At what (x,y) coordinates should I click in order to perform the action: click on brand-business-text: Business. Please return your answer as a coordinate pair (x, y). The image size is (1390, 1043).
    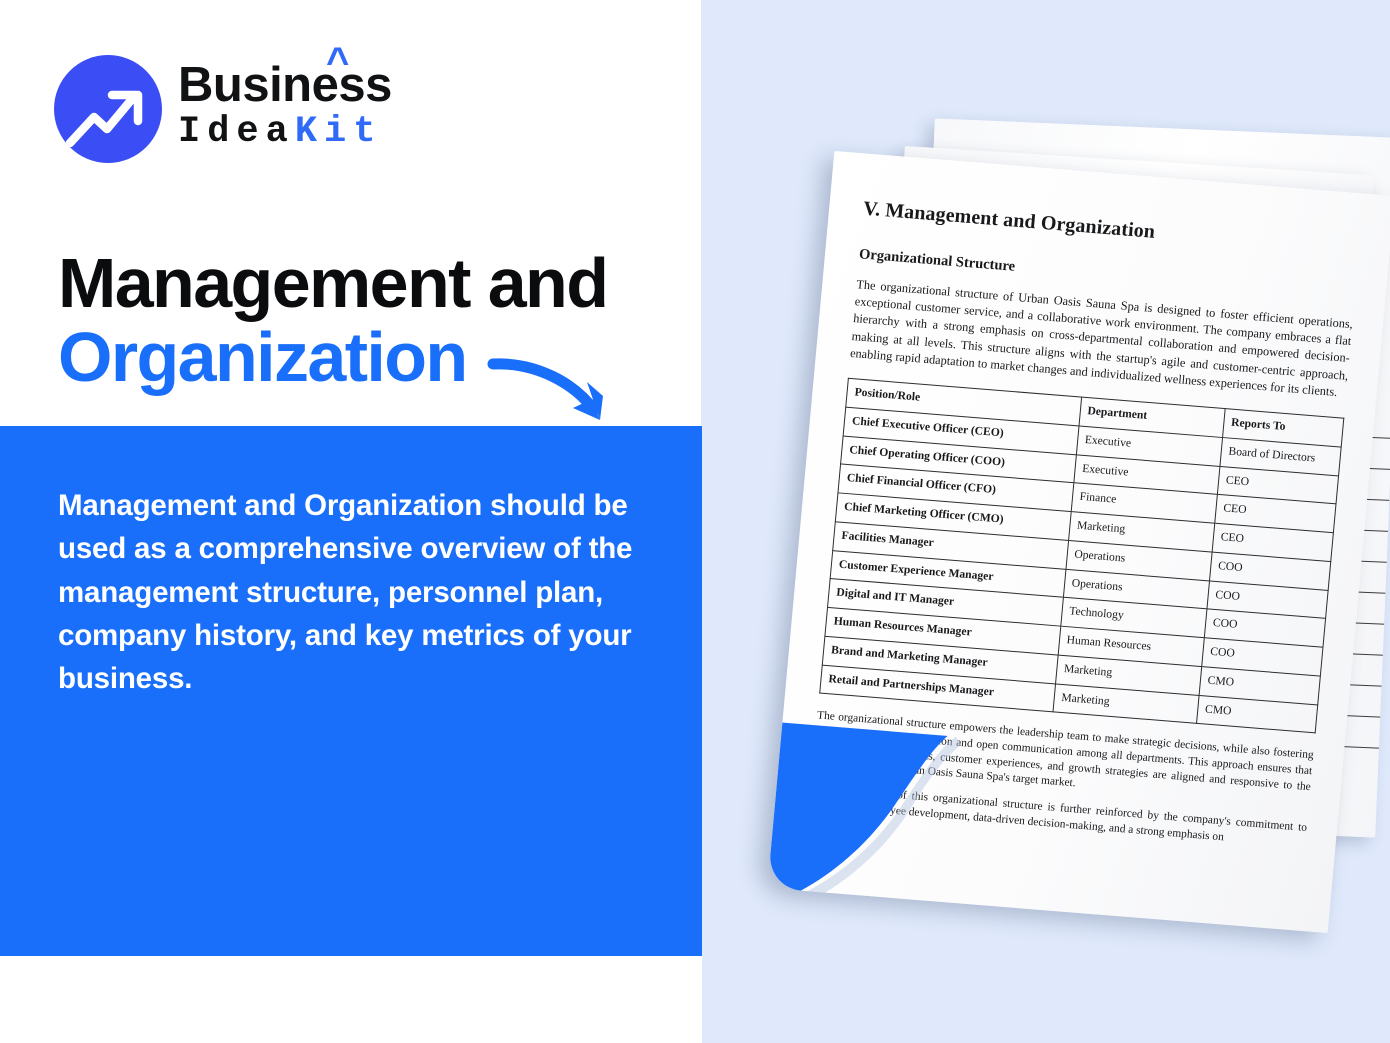
    Looking at the image, I should click on (285, 85).